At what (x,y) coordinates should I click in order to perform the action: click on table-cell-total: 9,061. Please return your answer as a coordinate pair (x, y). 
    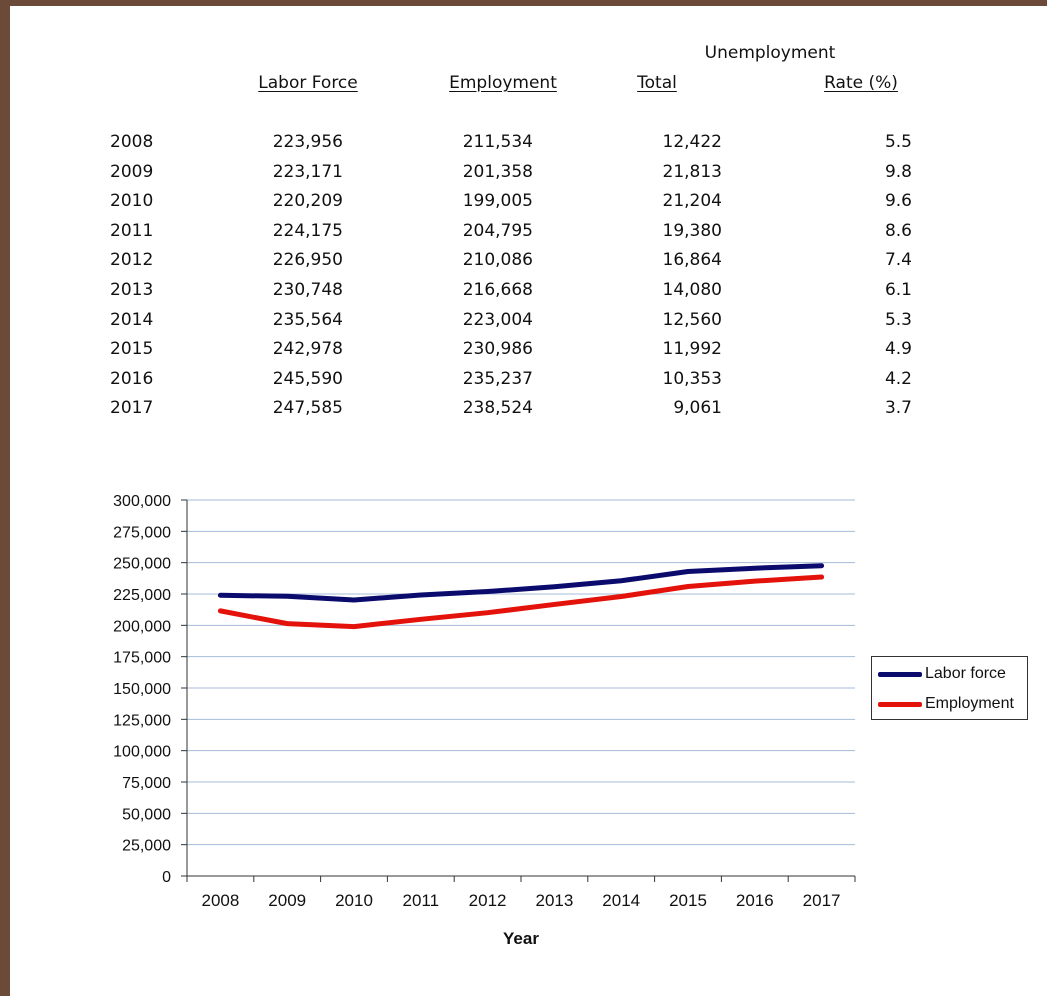
    Looking at the image, I should click on (697, 408).